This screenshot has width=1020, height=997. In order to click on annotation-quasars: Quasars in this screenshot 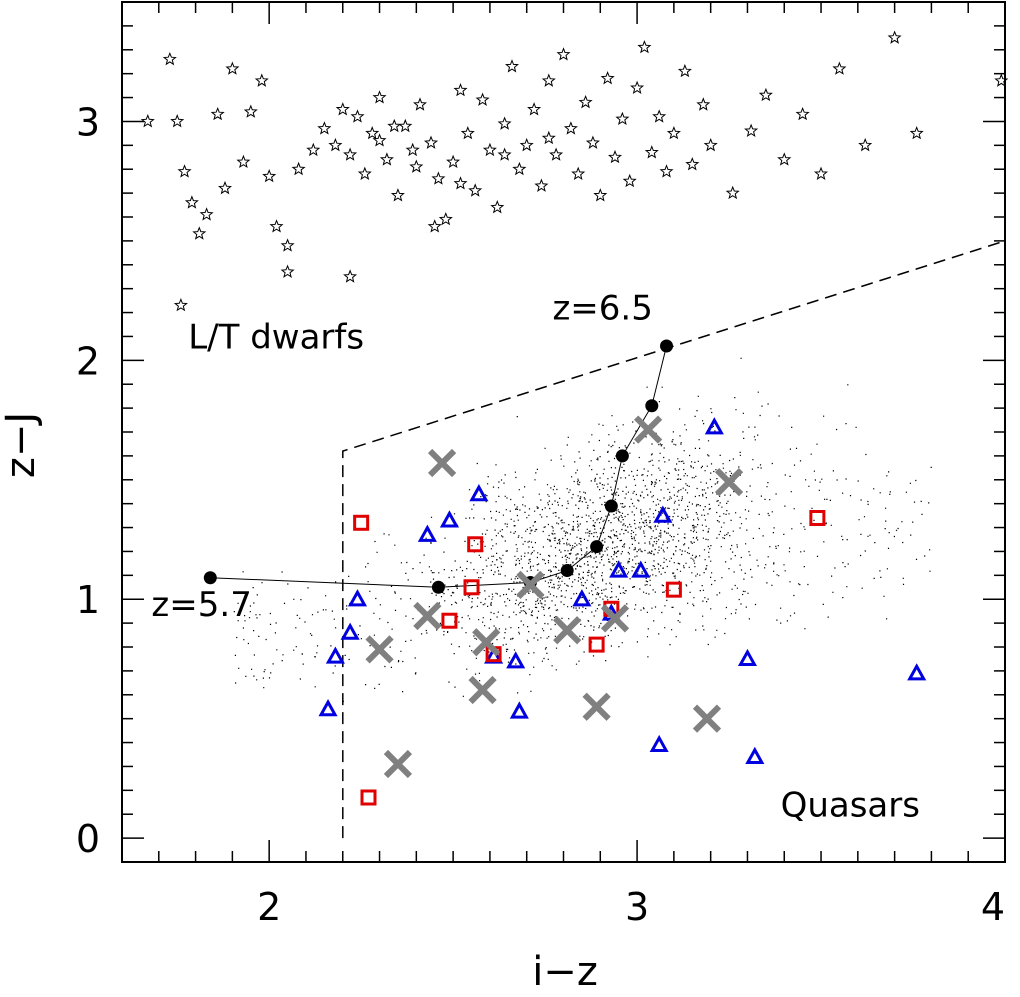, I will do `click(850, 806)`.